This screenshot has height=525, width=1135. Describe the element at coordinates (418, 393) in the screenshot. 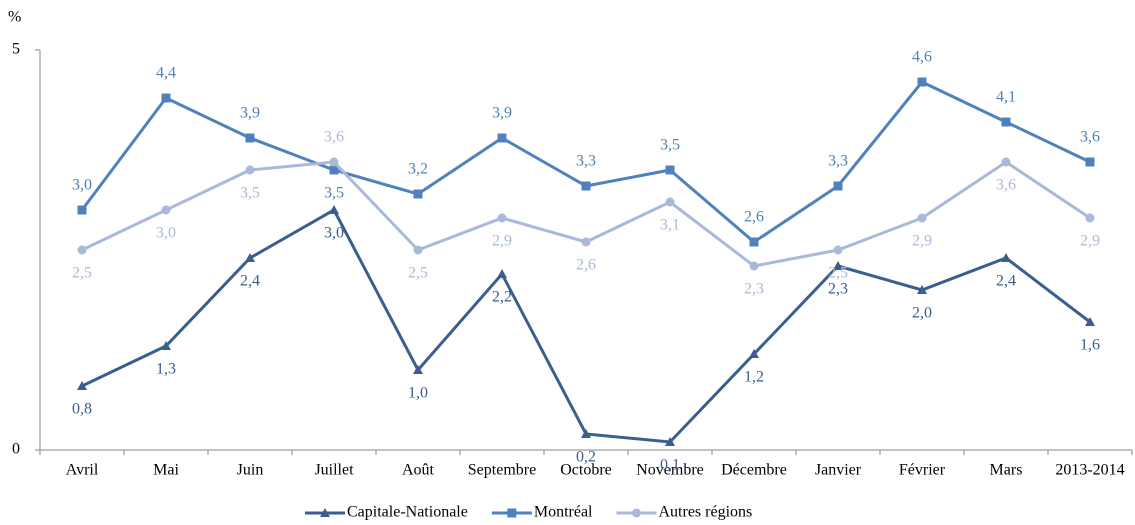

I see `data-label: 1,0` at that location.